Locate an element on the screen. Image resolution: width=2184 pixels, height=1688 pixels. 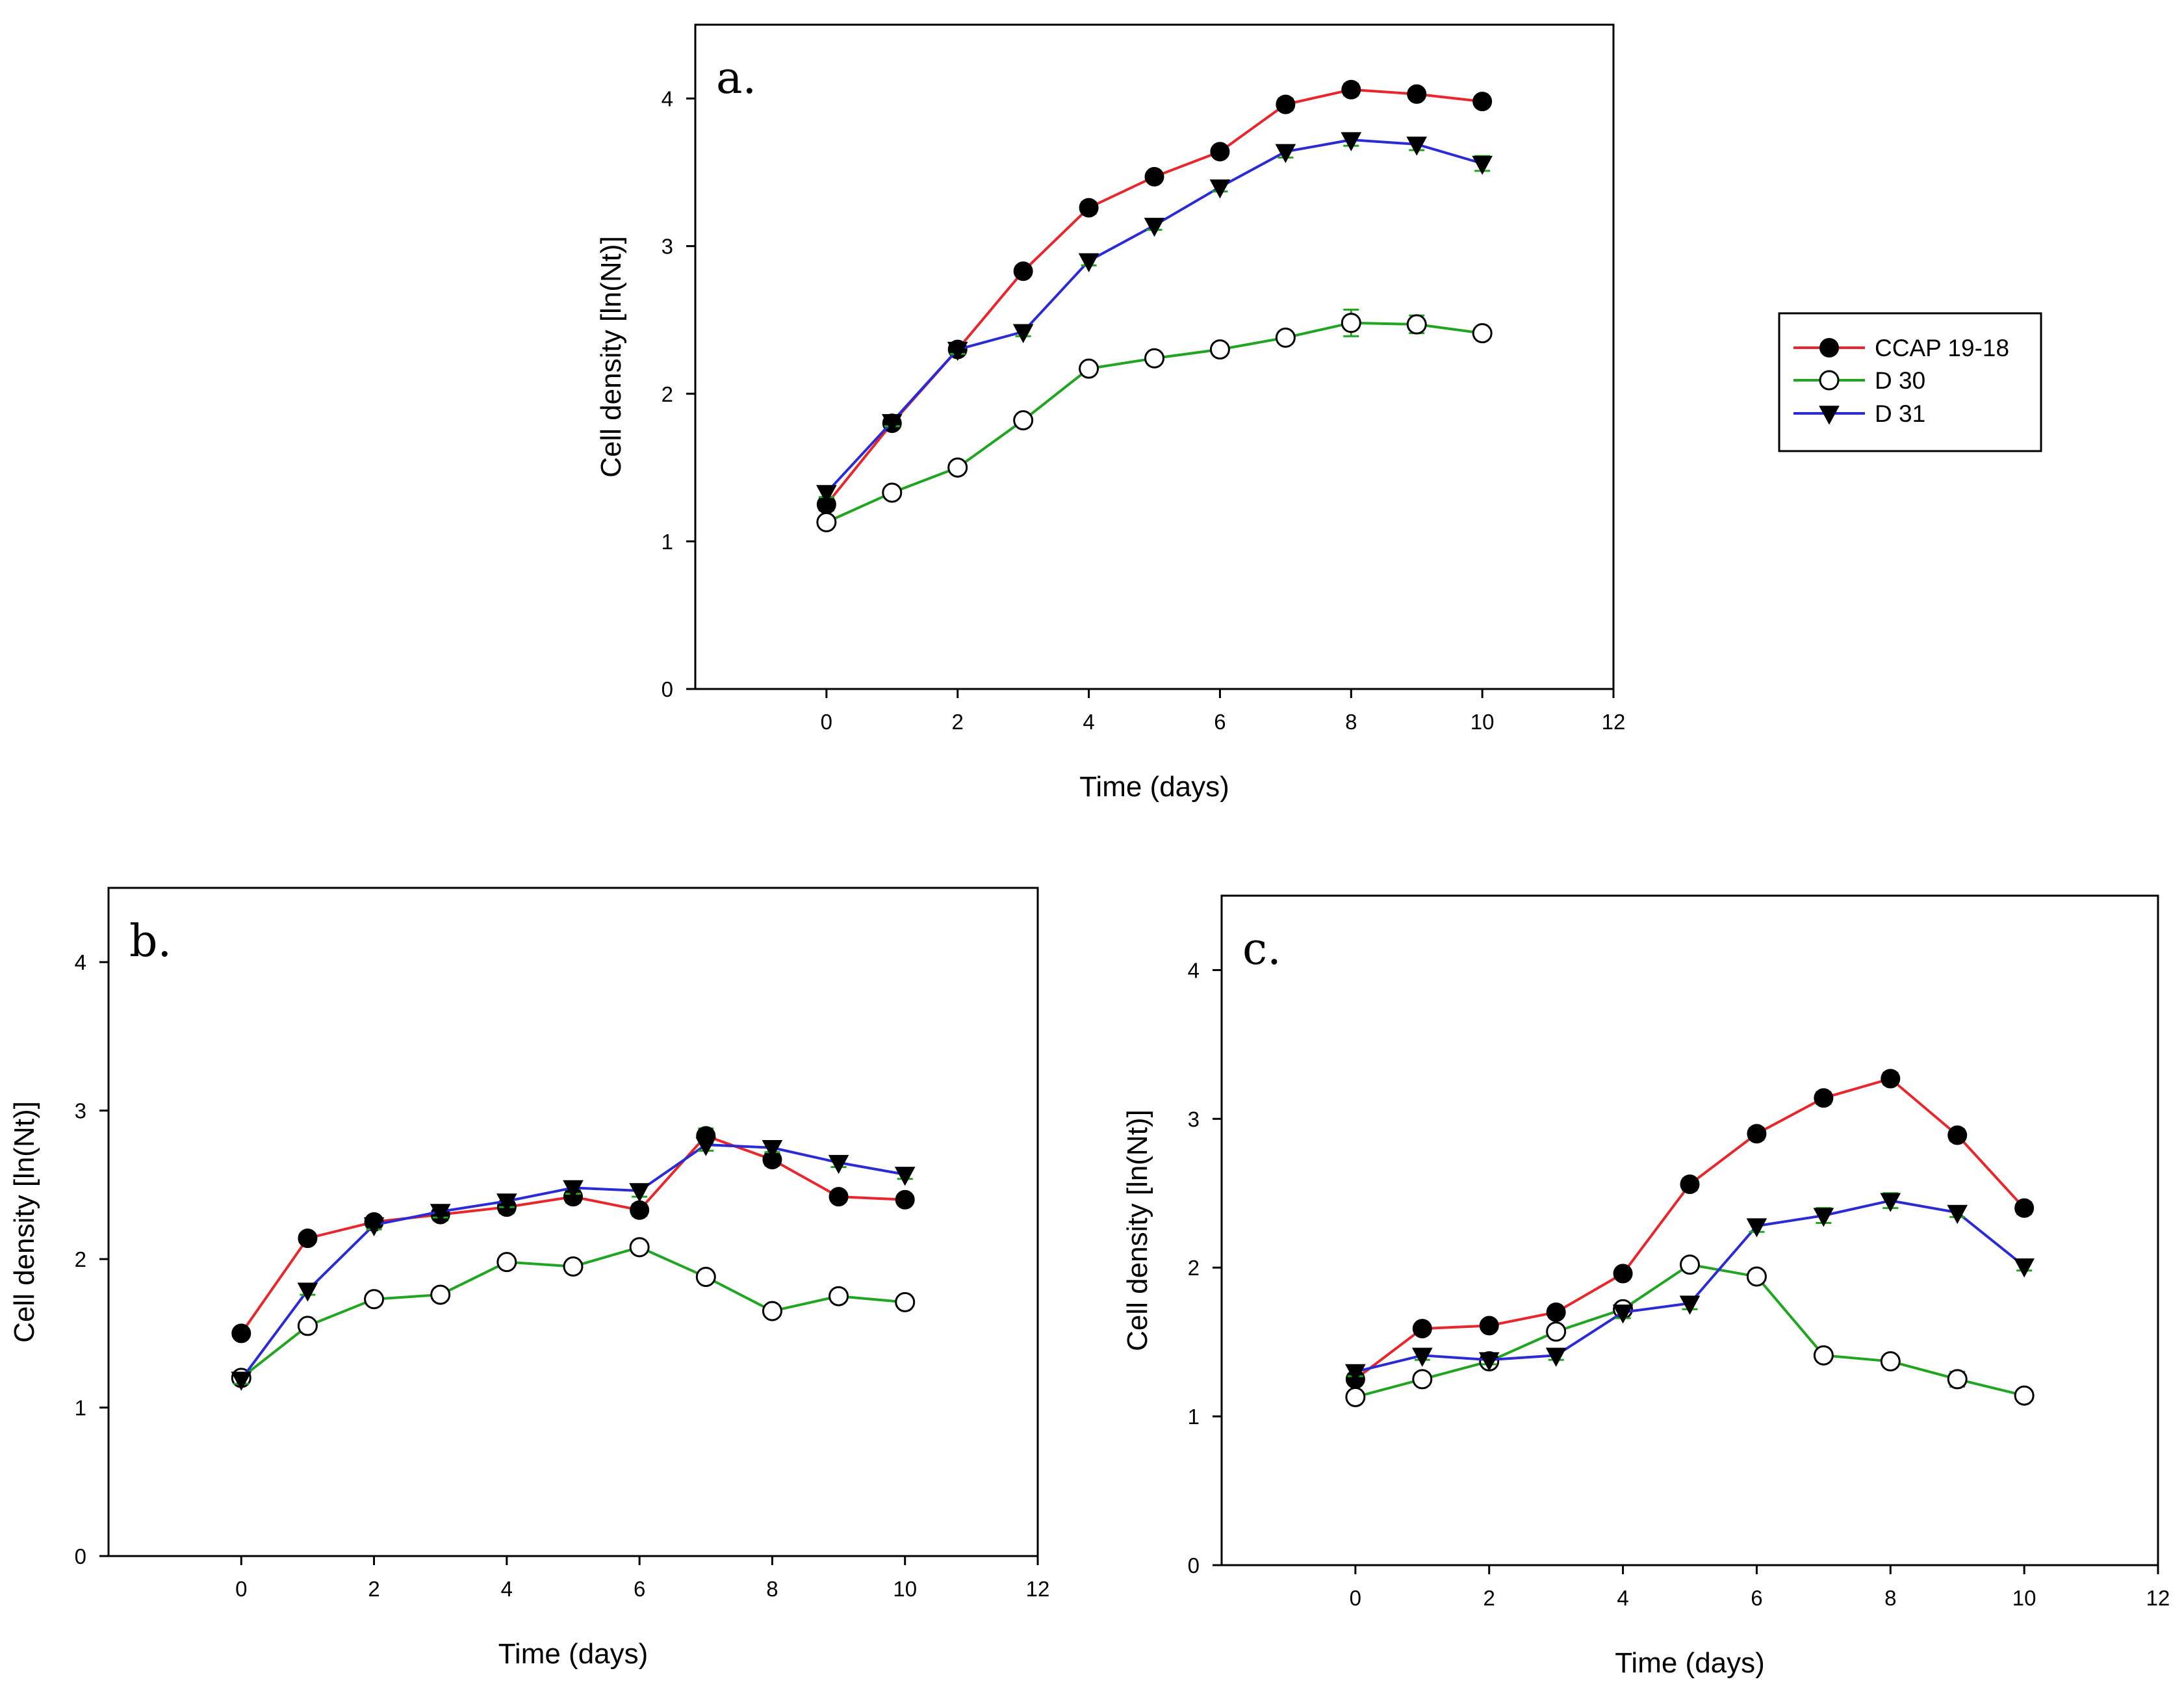
legend-item: CCAP 19-18 is located at coordinates (1901, 348).